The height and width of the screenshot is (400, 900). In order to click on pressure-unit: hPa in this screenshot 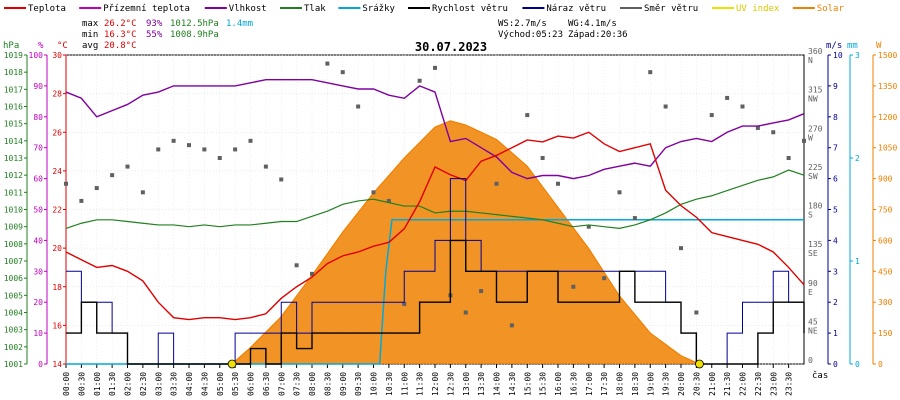, I will do `click(11, 46)`.